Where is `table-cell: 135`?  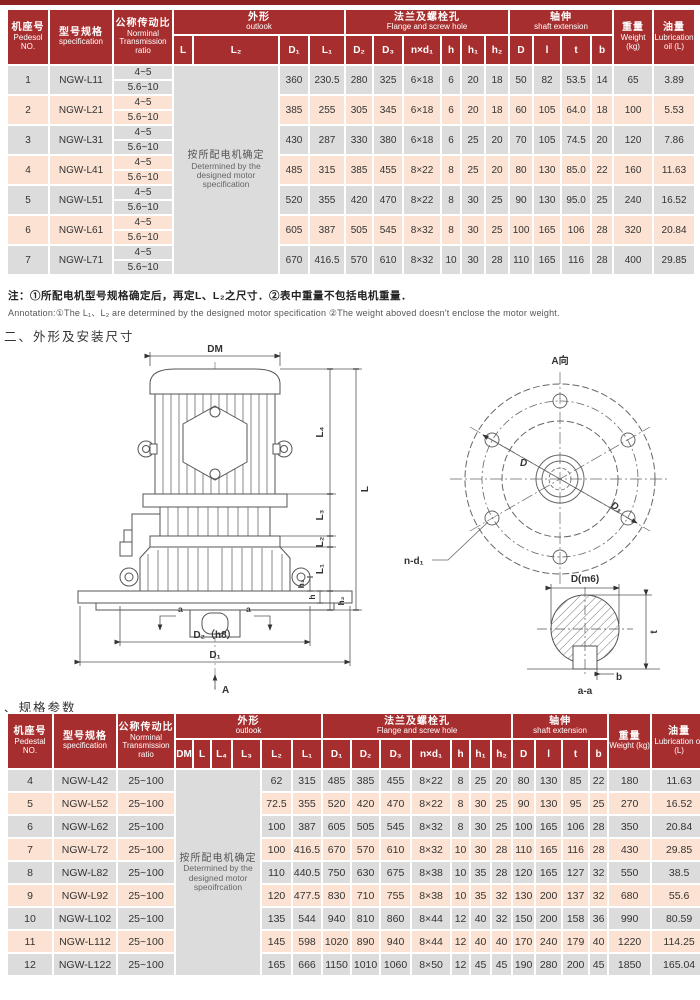
table-cell: 135 is located at coordinates (276, 918).